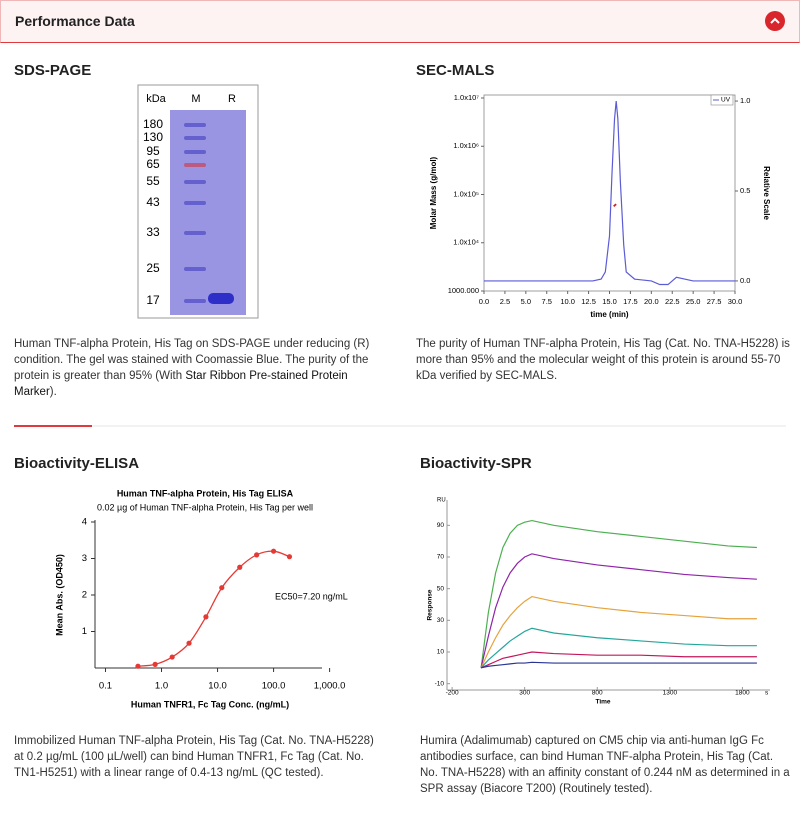 This screenshot has height=823, width=800. I want to click on x-tick-label: 0.0, so click(484, 301).